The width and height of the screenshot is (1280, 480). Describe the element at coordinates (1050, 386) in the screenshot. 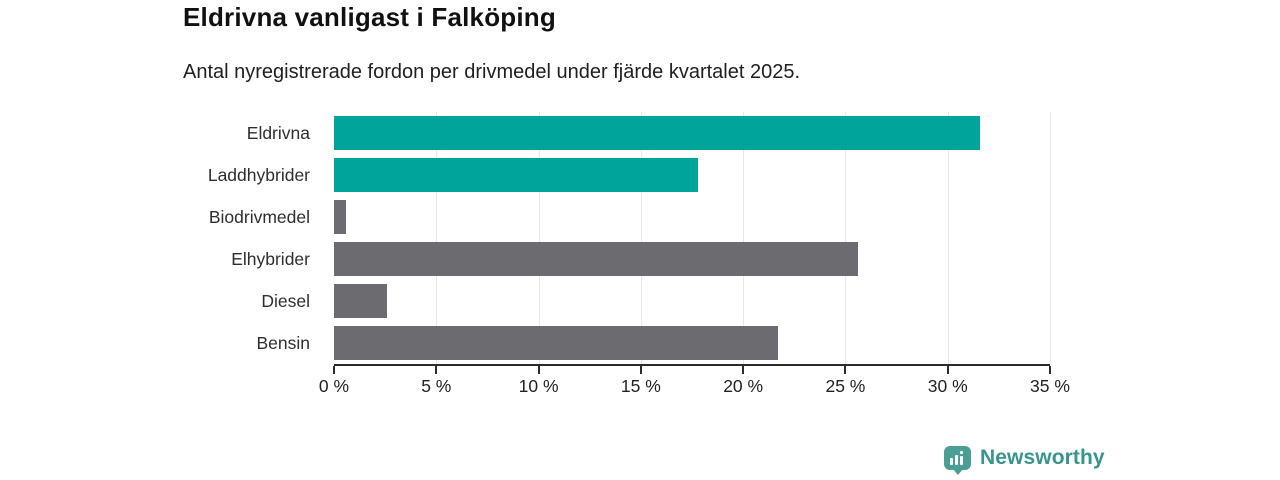

I see `x-tick-label-35: 35 %` at that location.